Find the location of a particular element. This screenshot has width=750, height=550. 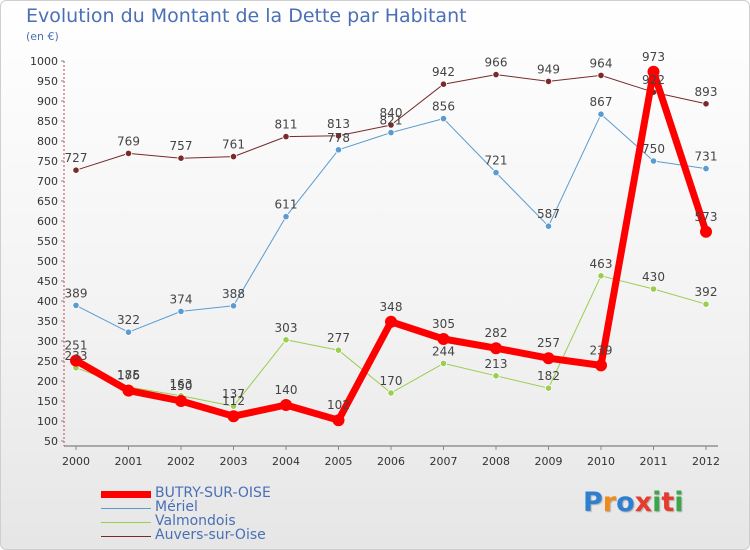

x-tick-label: 2010 is located at coordinates (601, 461).